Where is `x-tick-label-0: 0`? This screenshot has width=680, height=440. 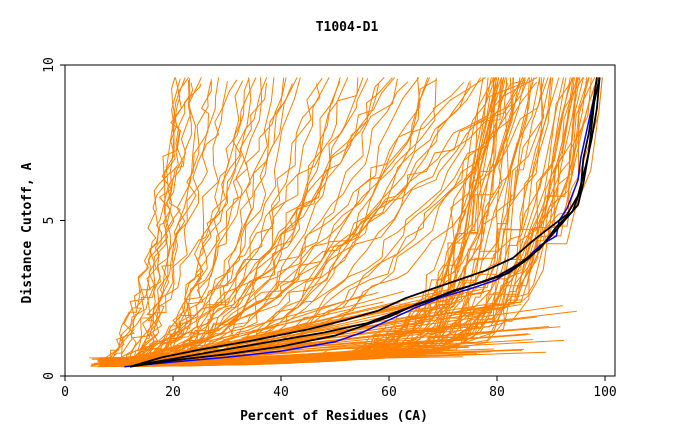
x-tick-label-0: 0 is located at coordinates (65, 392).